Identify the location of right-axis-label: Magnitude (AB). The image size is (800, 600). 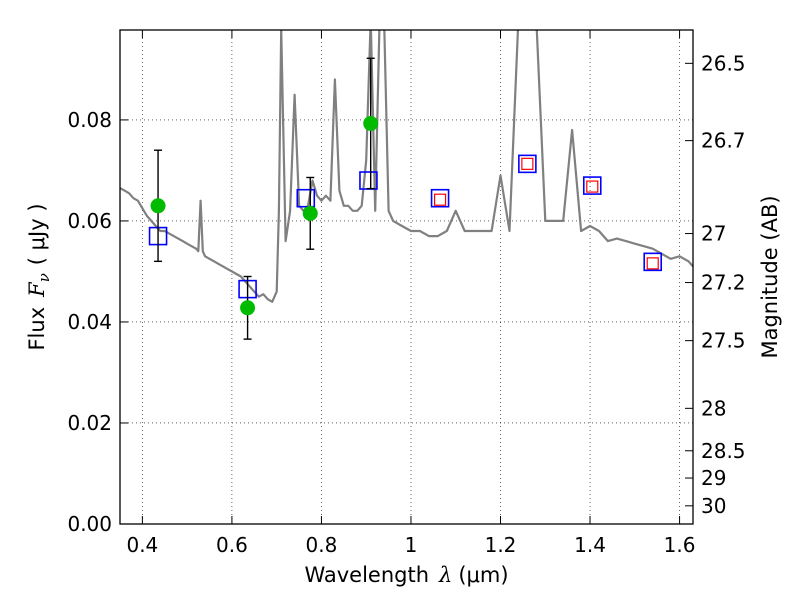
(770, 276).